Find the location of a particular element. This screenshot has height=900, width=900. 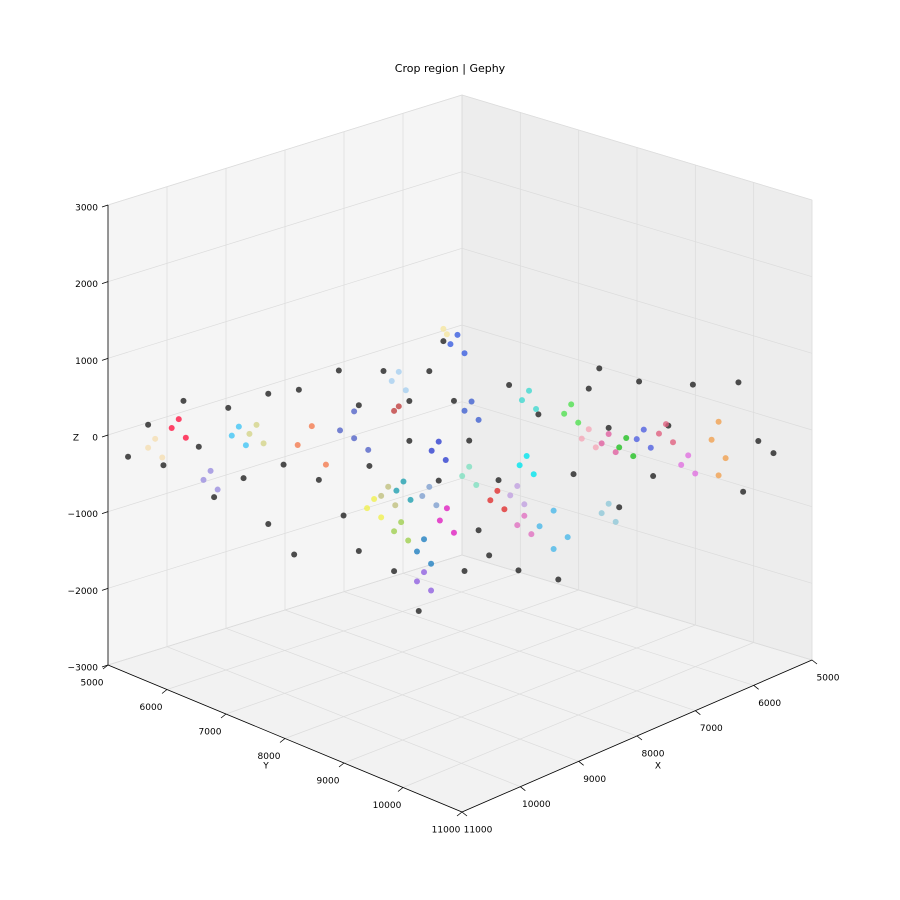

z-tick-label: 0 is located at coordinates (95, 439).